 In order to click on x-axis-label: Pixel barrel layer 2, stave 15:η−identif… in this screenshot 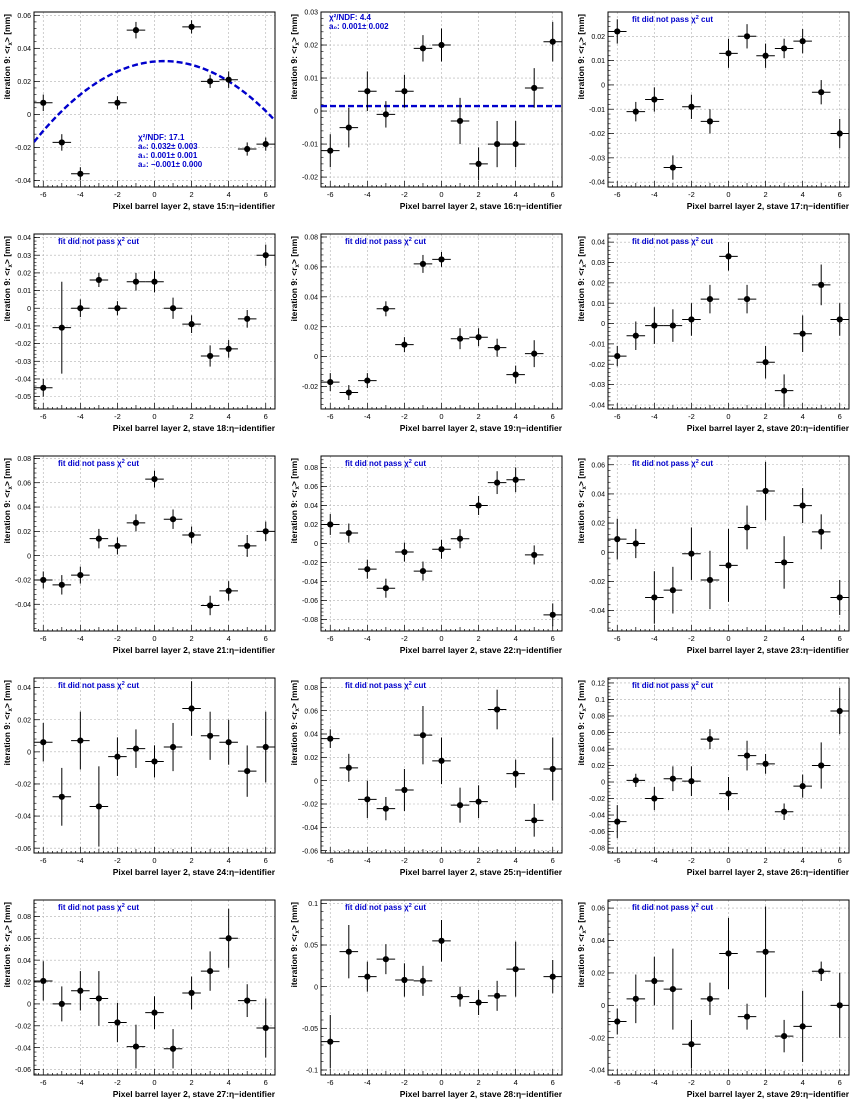, I will do `click(194, 206)`.